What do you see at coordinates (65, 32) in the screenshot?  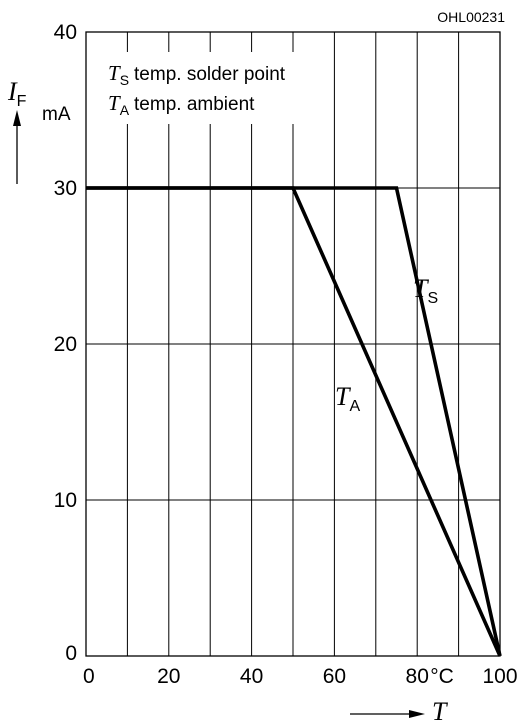 I see `y-tick-label-4: 40` at bounding box center [65, 32].